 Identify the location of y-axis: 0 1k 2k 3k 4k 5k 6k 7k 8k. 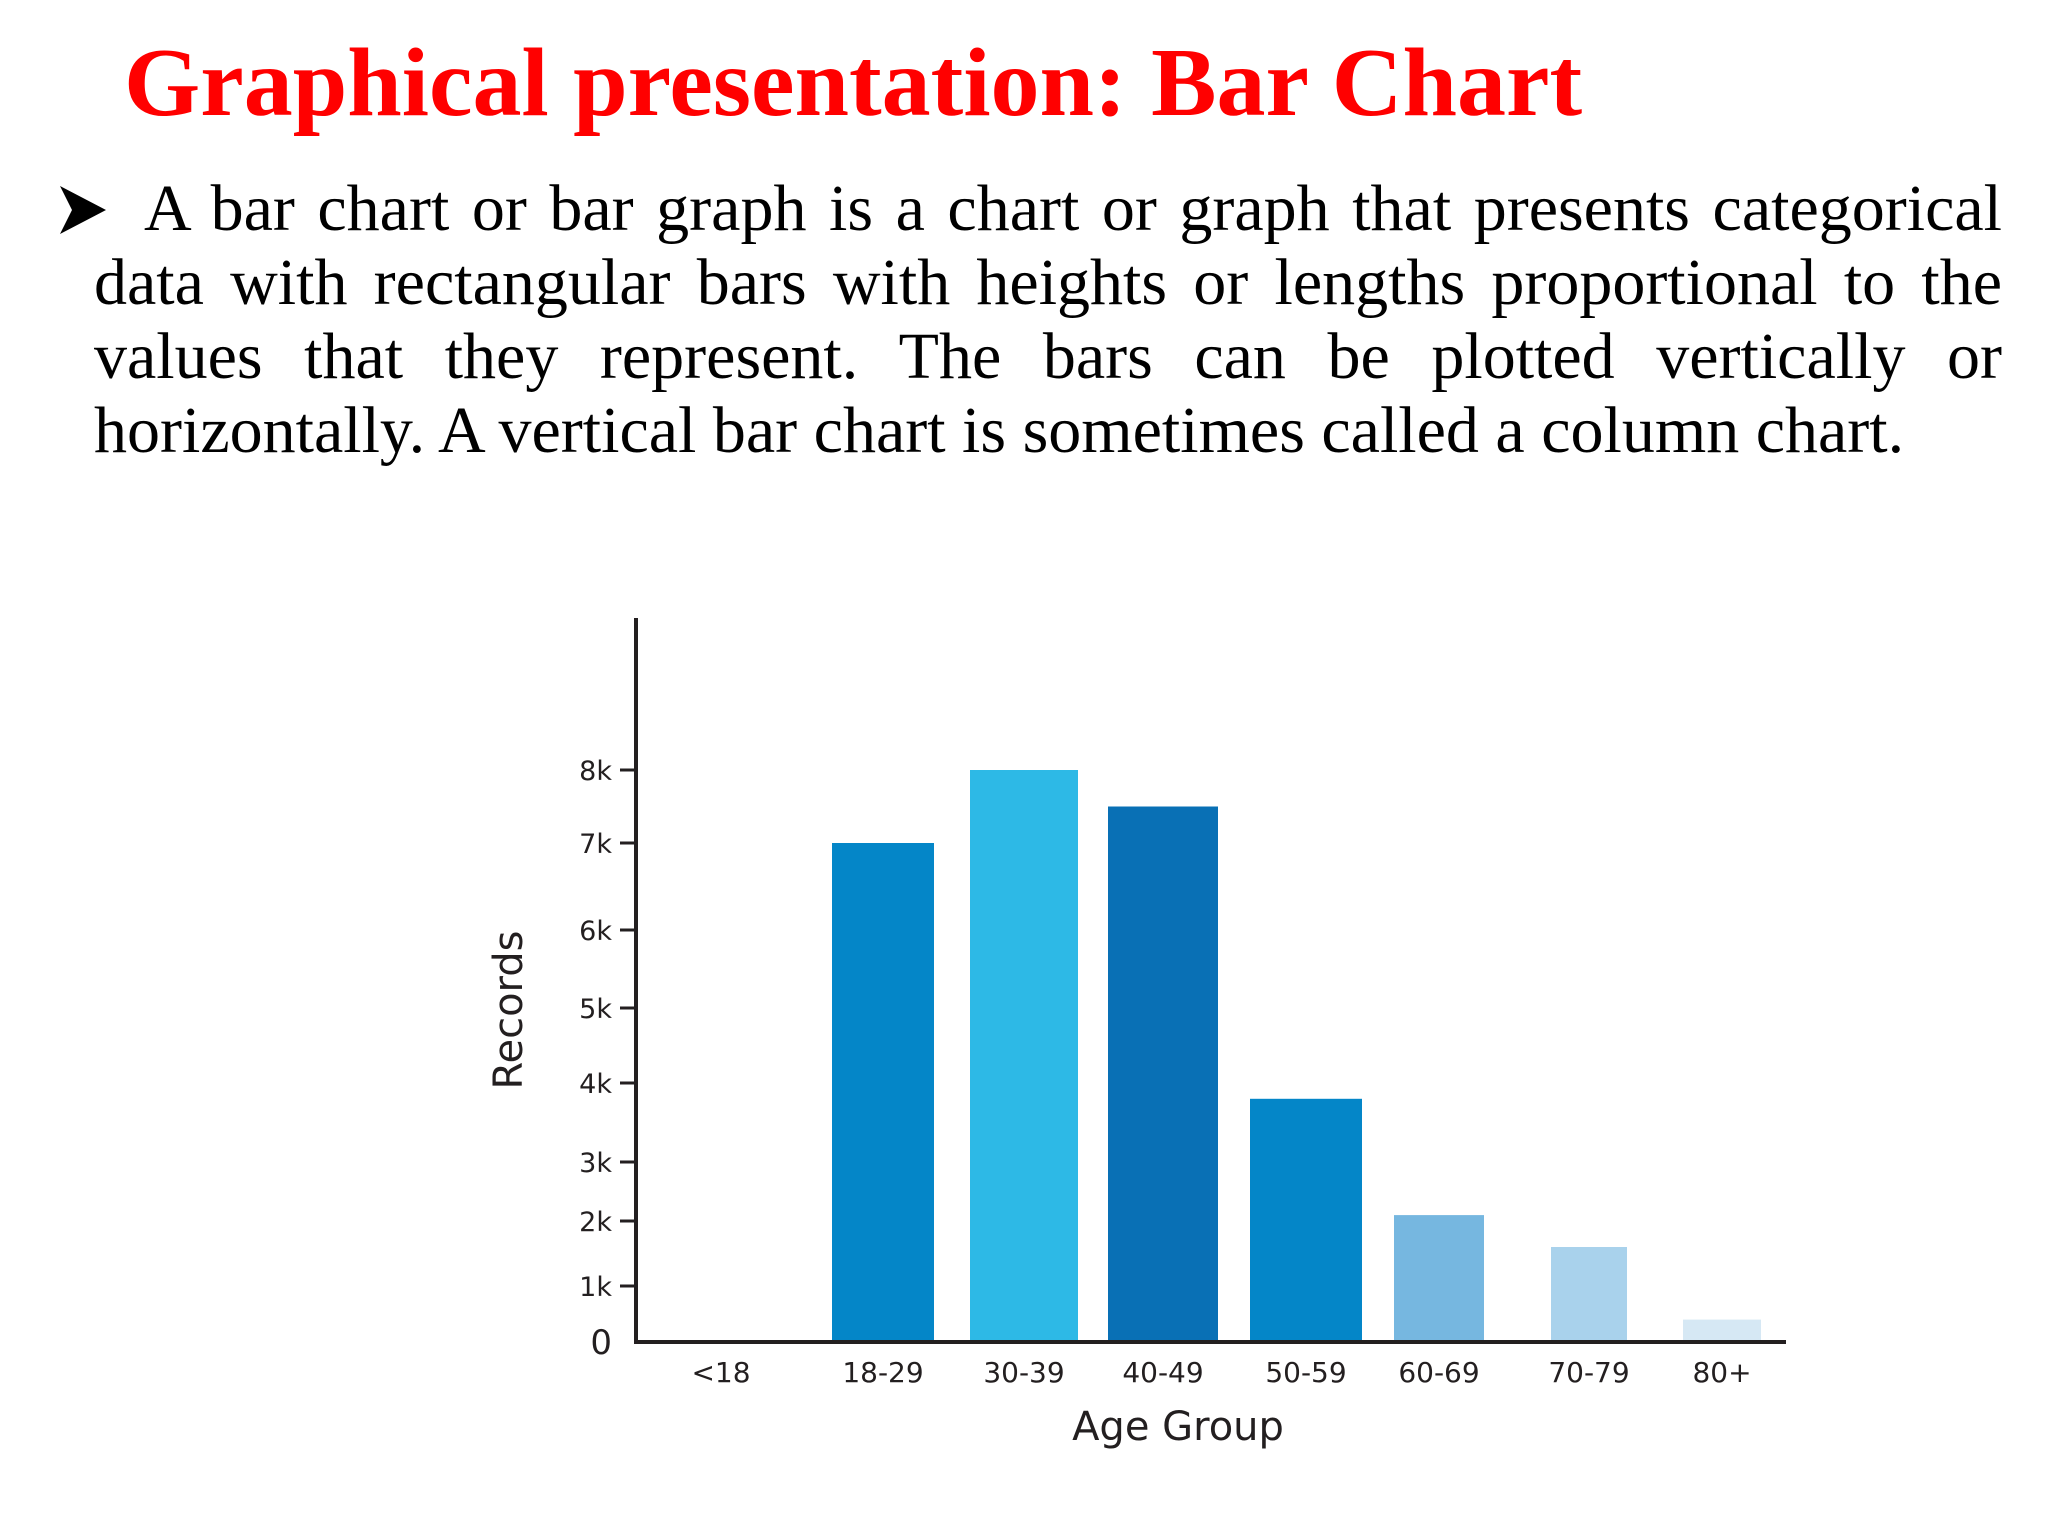
(608, 990).